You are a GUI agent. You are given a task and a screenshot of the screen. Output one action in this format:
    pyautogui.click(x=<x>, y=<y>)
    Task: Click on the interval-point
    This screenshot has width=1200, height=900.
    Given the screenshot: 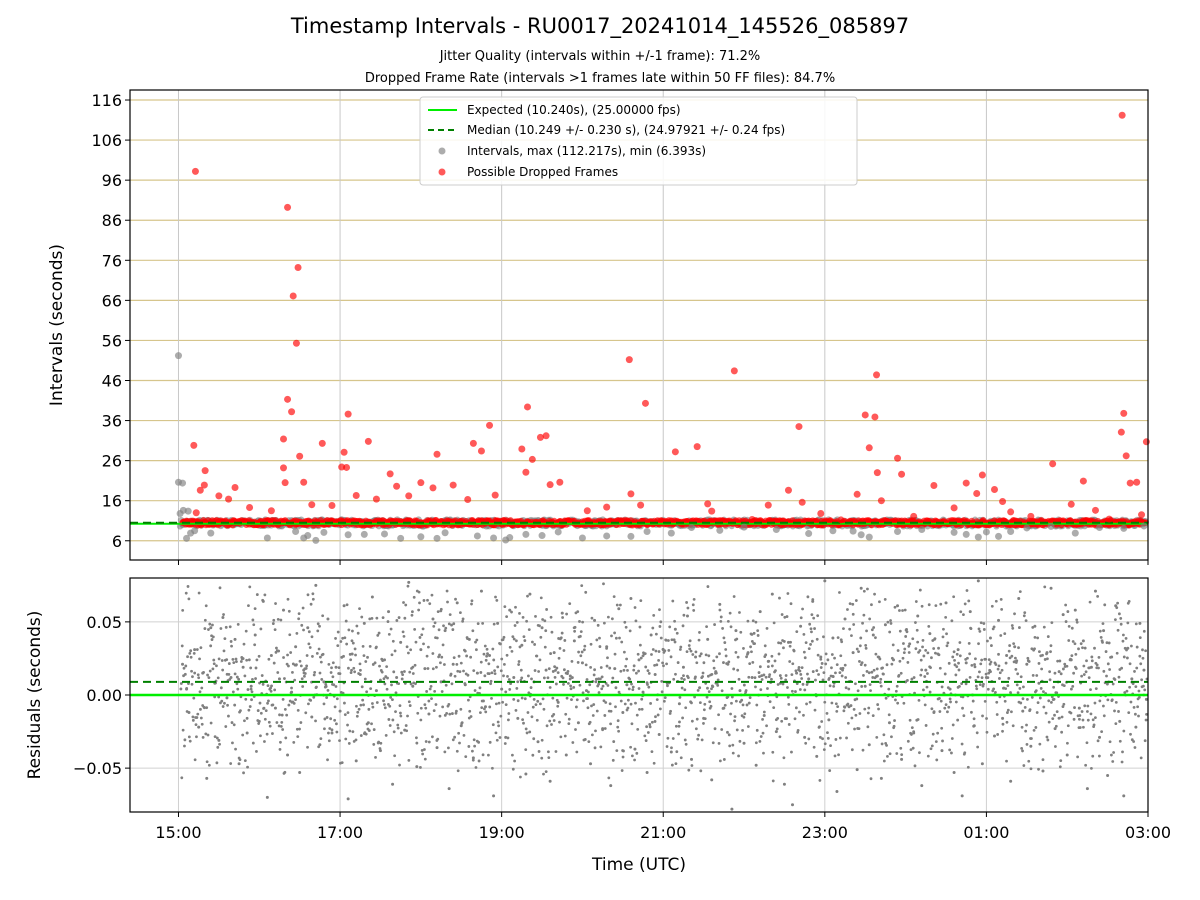 What is the action you would take?
    pyautogui.click(x=421, y=537)
    